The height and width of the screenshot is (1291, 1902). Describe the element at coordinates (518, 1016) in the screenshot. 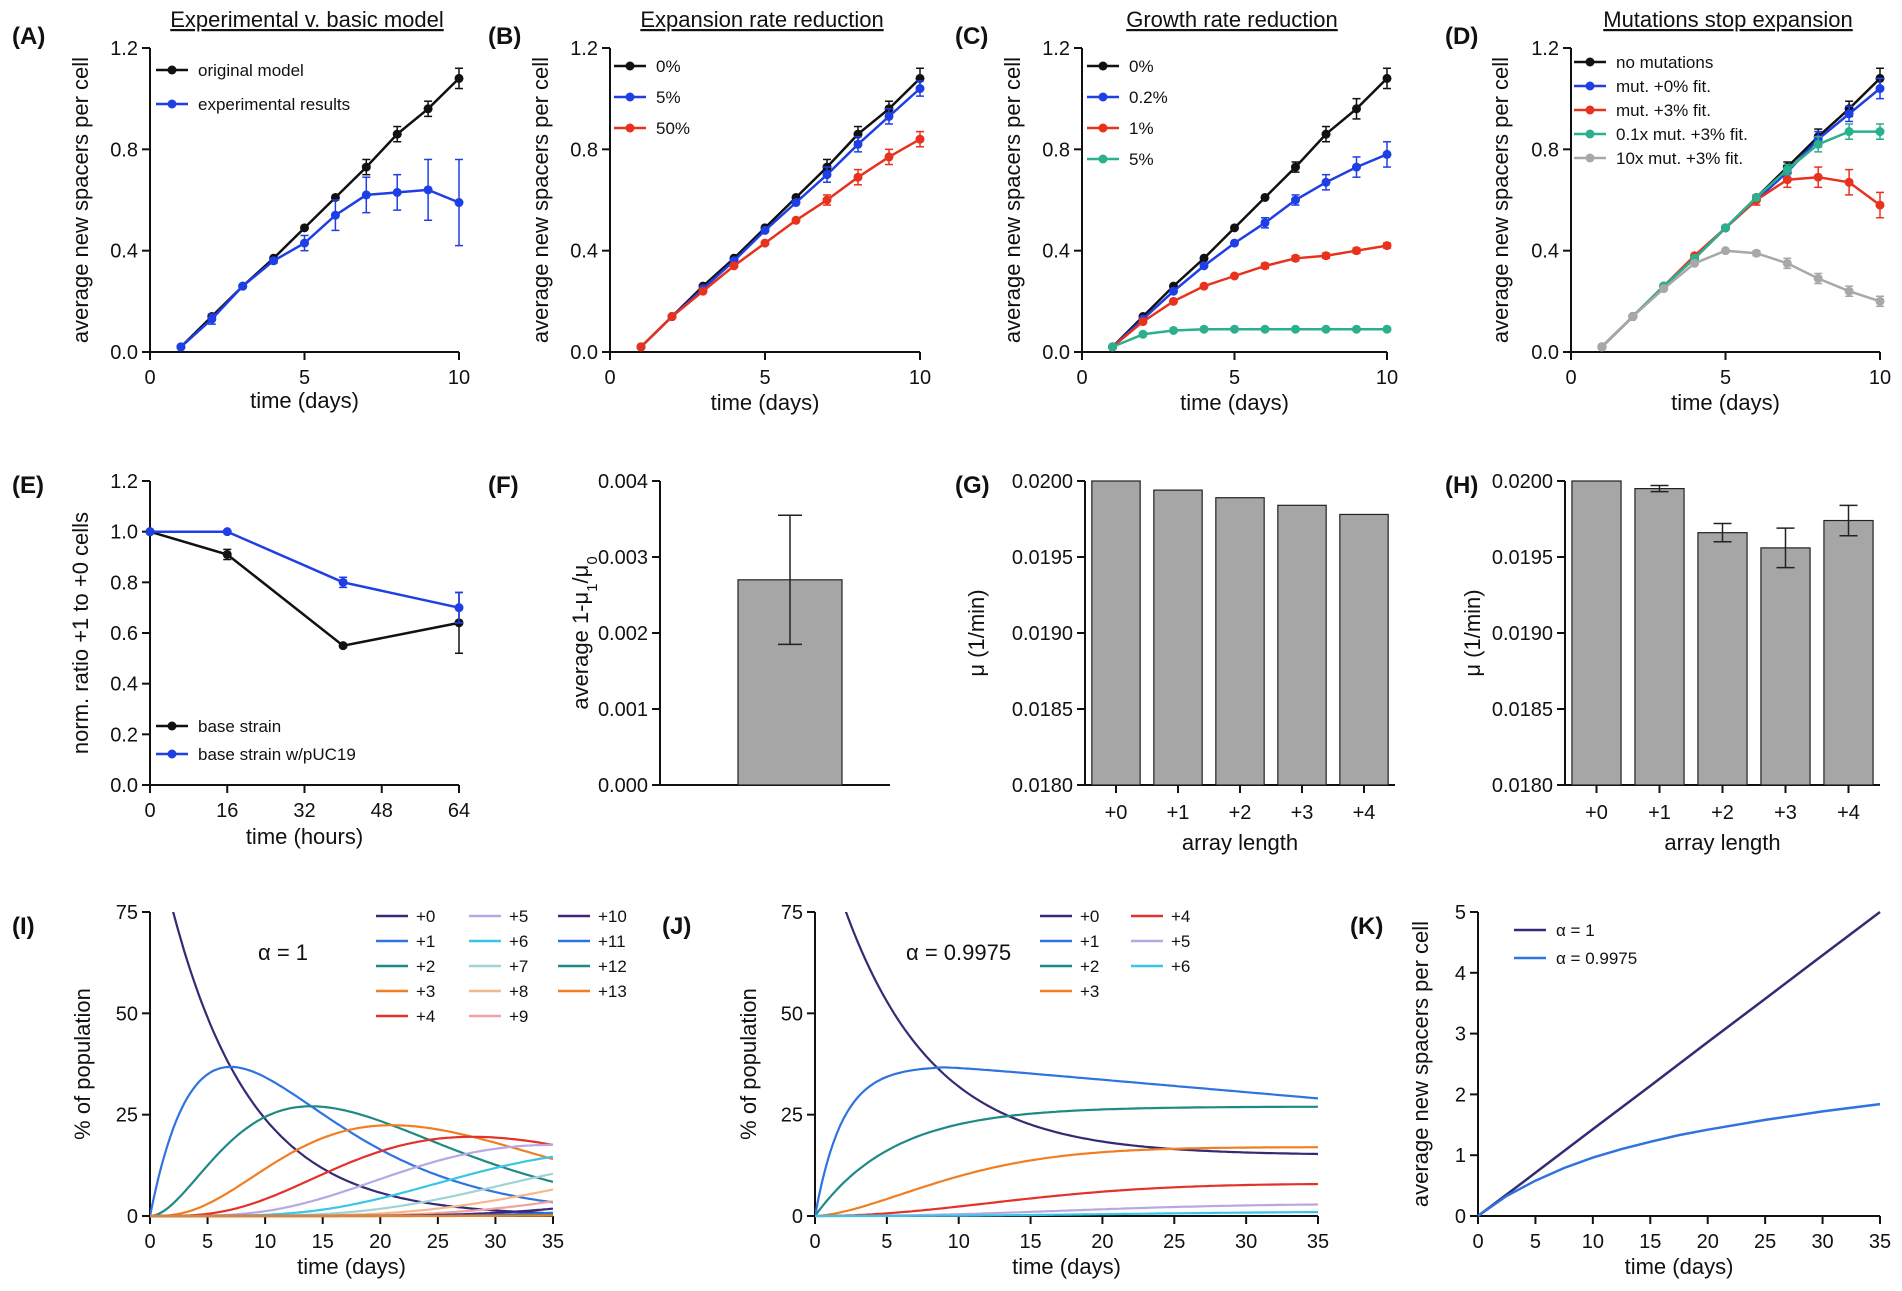

I see `legend-entry: +9` at that location.